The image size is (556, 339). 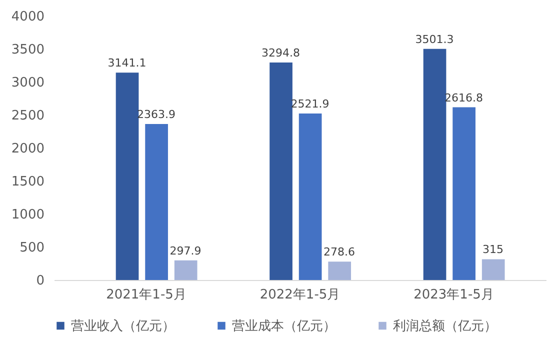 I want to click on y-tick-label: 3500, so click(x=27, y=50).